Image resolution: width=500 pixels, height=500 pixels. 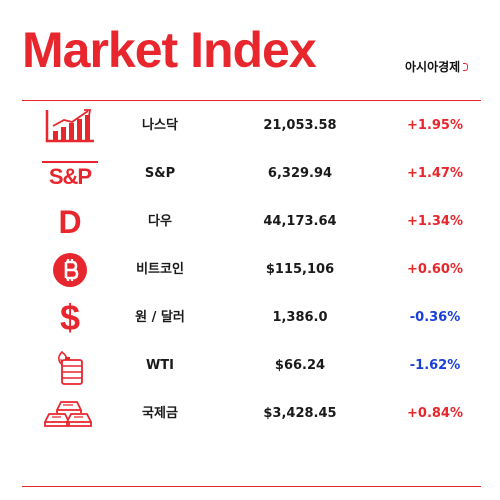 What do you see at coordinates (435, 365) in the screenshot?
I see `index-change: -1.62%` at bounding box center [435, 365].